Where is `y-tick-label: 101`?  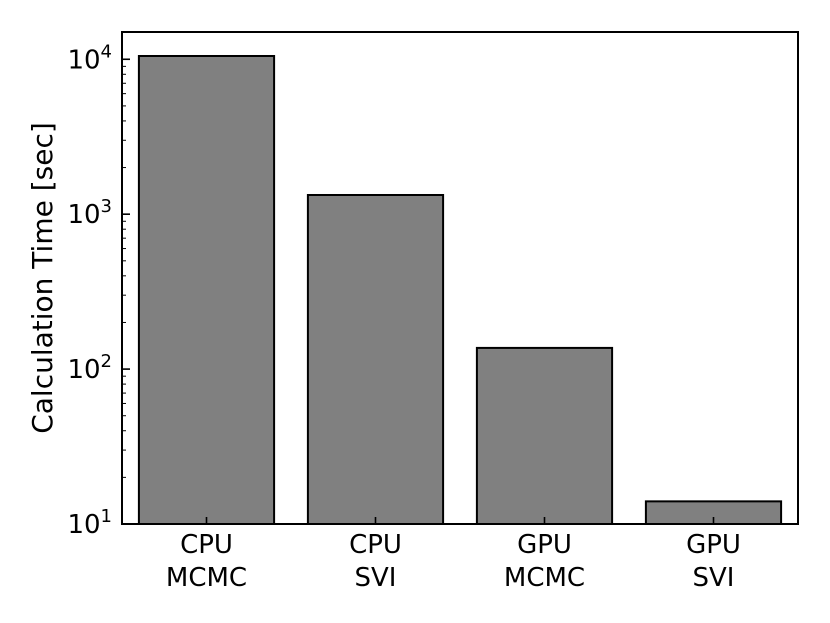
y-tick-label: 101 is located at coordinates (89, 523).